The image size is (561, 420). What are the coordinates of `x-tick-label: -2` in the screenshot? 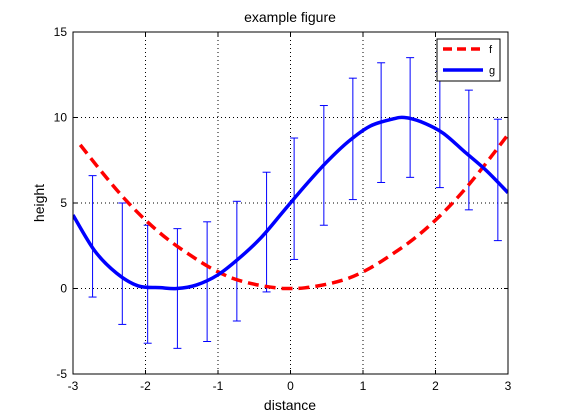 It's located at (145, 386).